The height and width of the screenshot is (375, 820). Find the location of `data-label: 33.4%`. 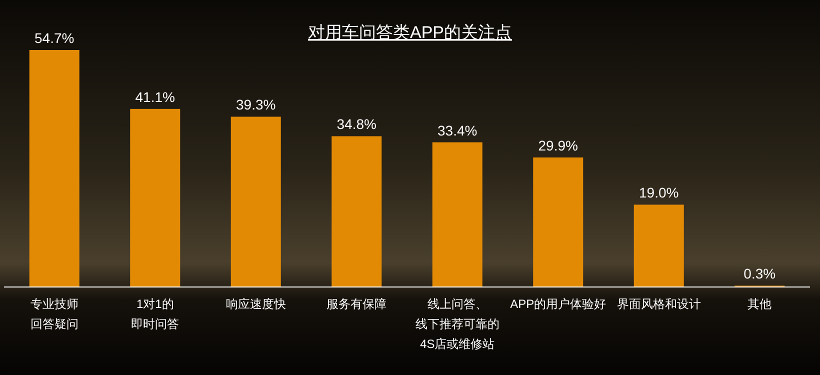

data-label: 33.4% is located at coordinates (458, 130).